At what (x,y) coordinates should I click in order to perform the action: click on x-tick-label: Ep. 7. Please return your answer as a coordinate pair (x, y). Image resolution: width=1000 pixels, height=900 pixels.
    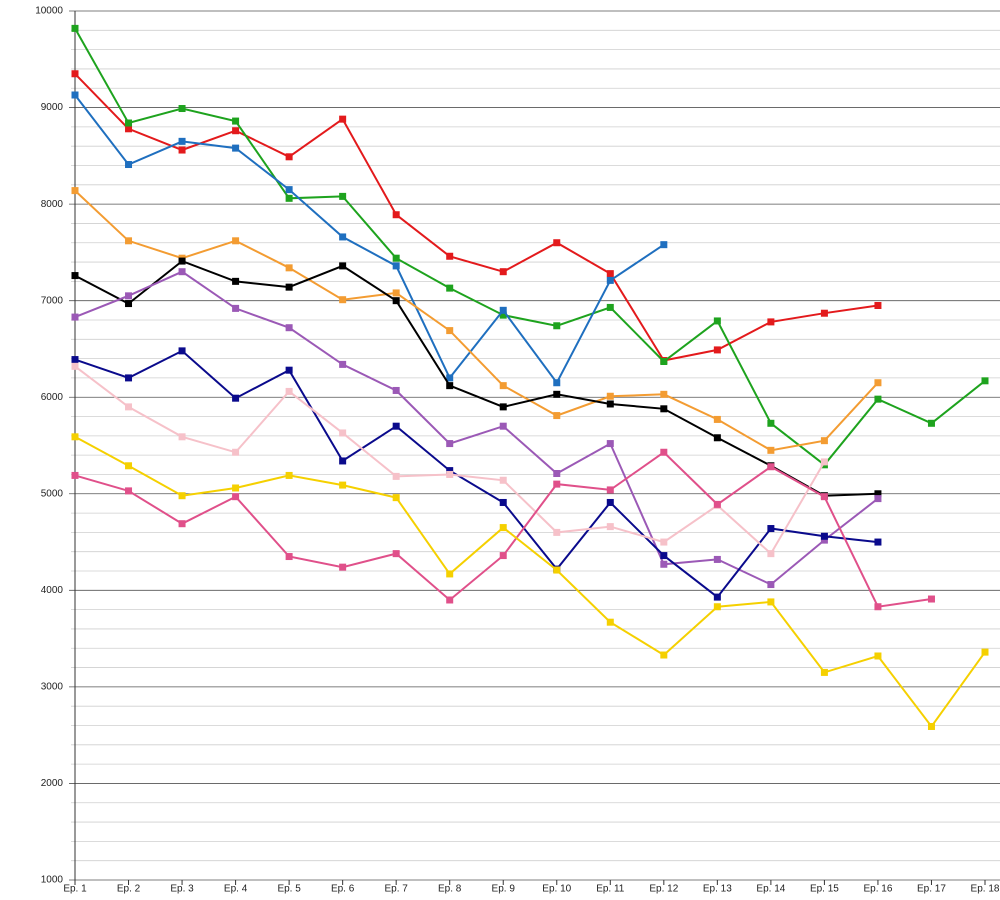
    Looking at the image, I should click on (396, 889).